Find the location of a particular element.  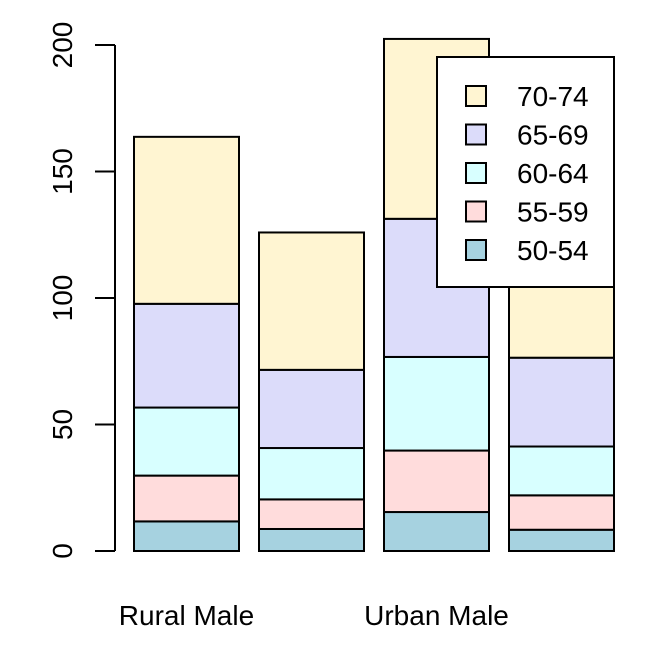

y-tick-label: 150 is located at coordinates (62, 171).